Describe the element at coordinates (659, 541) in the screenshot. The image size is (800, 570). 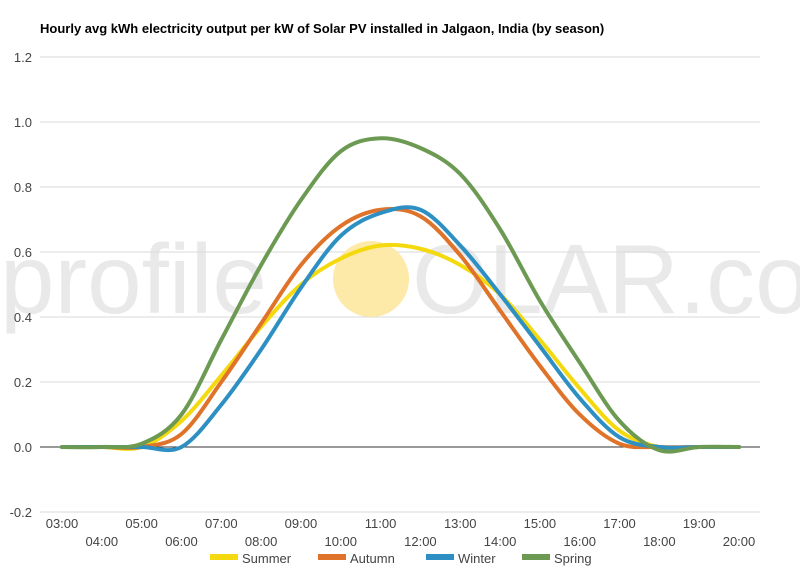
I see `x-tick-label: 18:00` at that location.